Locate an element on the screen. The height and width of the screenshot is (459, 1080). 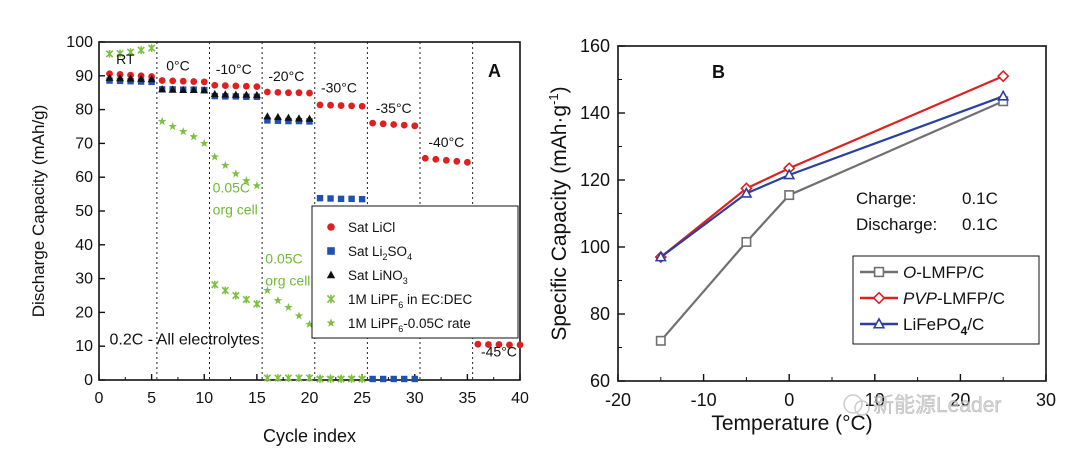
legend-label-b: O-LMFP/C is located at coordinates (943, 272).